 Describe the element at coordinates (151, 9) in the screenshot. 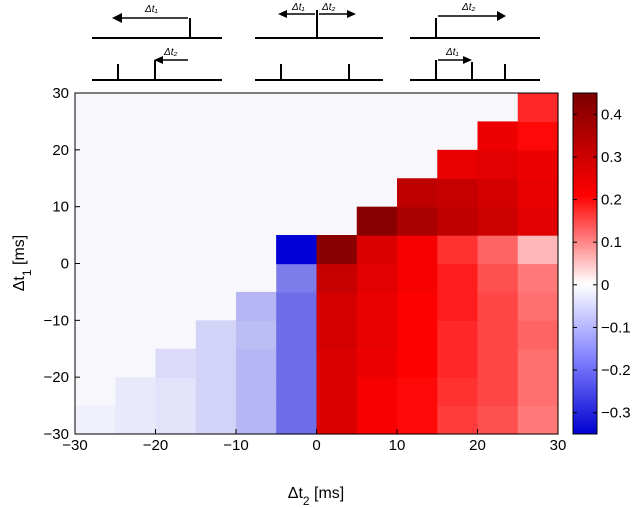

I see `schematic-label-dt1-a: Δt₁` at that location.